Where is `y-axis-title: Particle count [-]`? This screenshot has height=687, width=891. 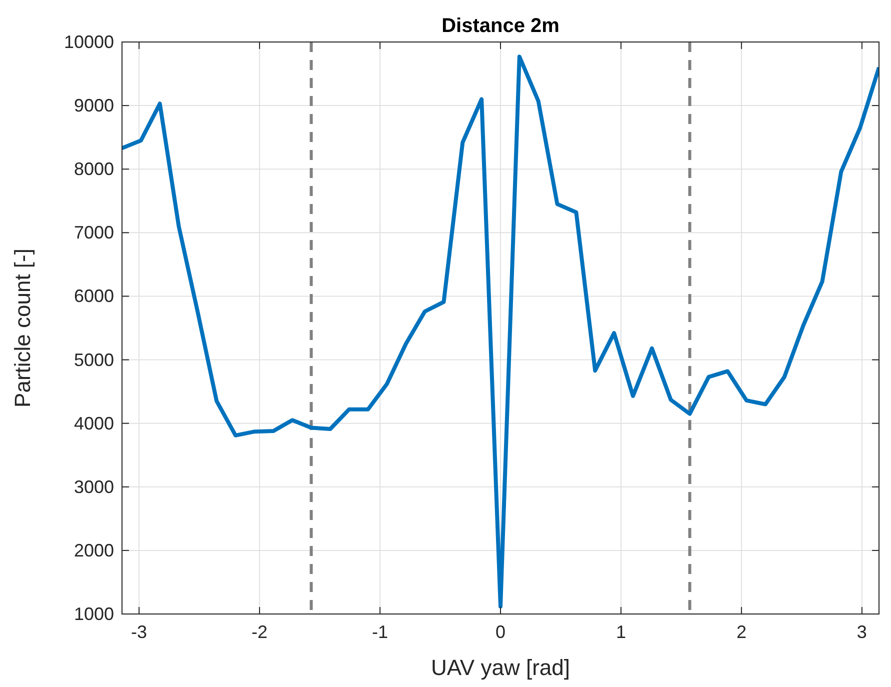
y-axis-title: Particle count [-] is located at coordinates (22, 328).